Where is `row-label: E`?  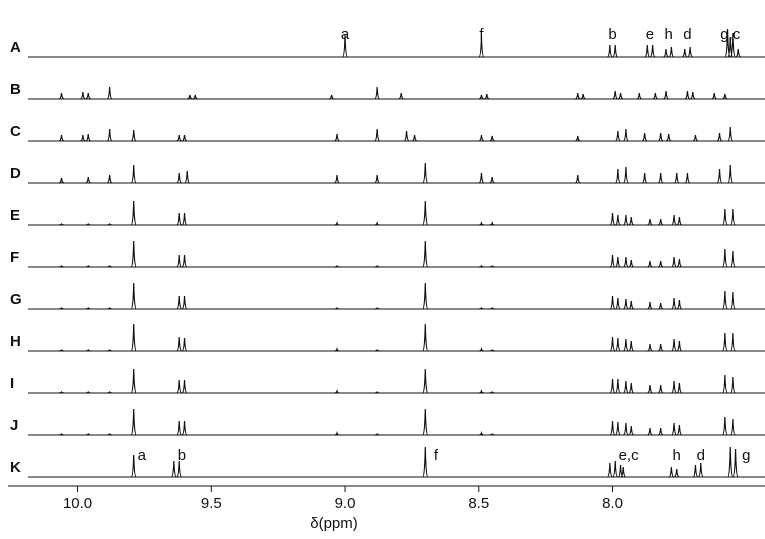 row-label: E is located at coordinates (15, 215).